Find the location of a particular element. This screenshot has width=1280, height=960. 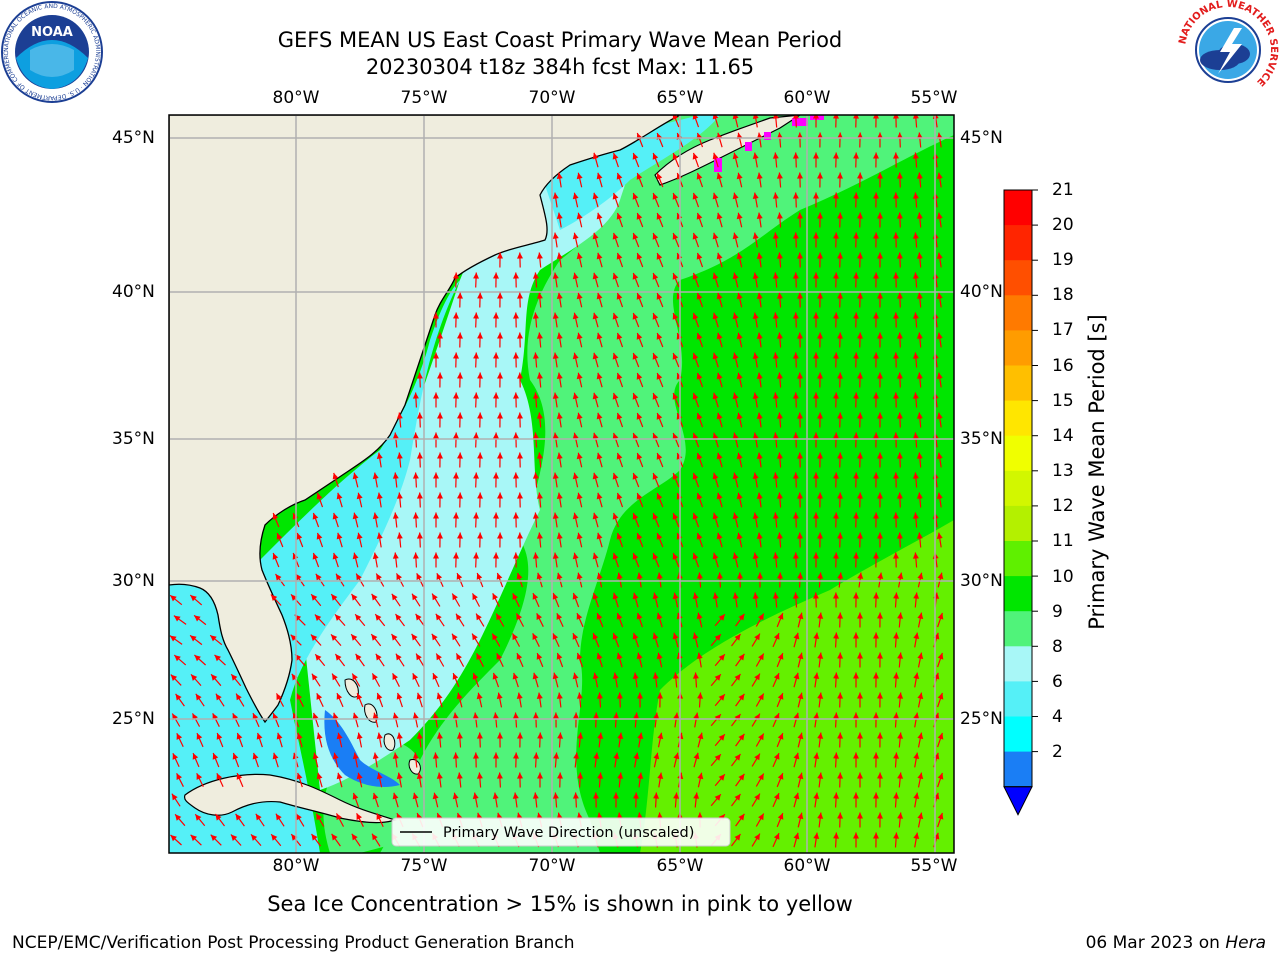

lon-label-top: 70°W is located at coordinates (552, 98).